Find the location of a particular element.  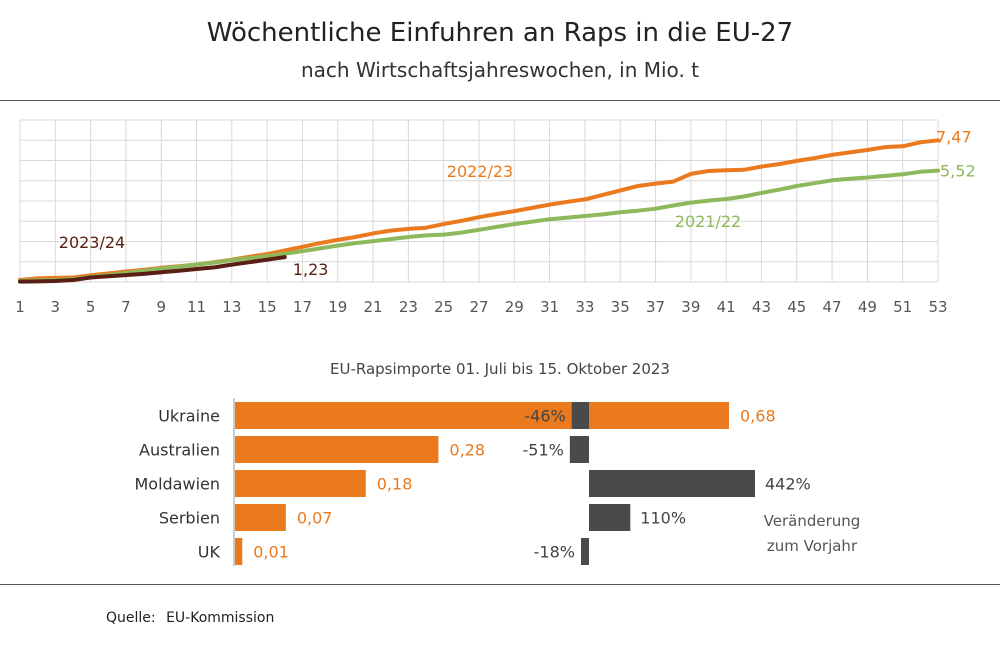

x-tick-label: 45 is located at coordinates (796, 307).